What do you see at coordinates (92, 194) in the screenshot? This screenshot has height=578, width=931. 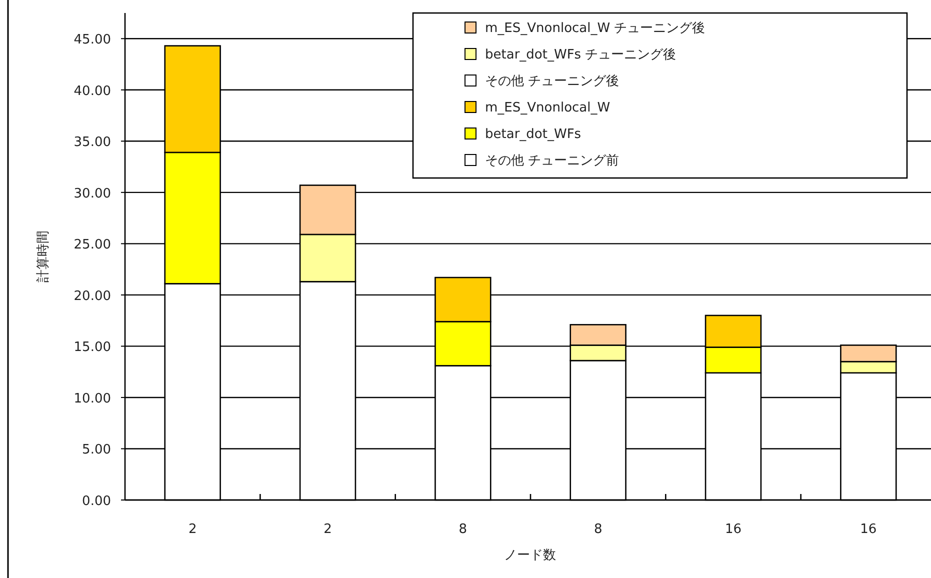 I see `y-tick-label: 30.00` at bounding box center [92, 194].